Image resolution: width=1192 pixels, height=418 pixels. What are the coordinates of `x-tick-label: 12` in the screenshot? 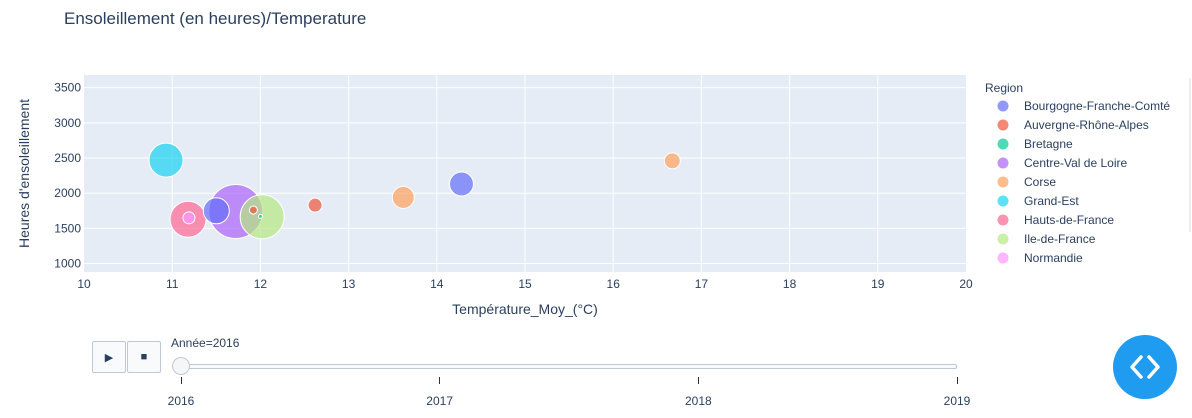 It's located at (261, 284).